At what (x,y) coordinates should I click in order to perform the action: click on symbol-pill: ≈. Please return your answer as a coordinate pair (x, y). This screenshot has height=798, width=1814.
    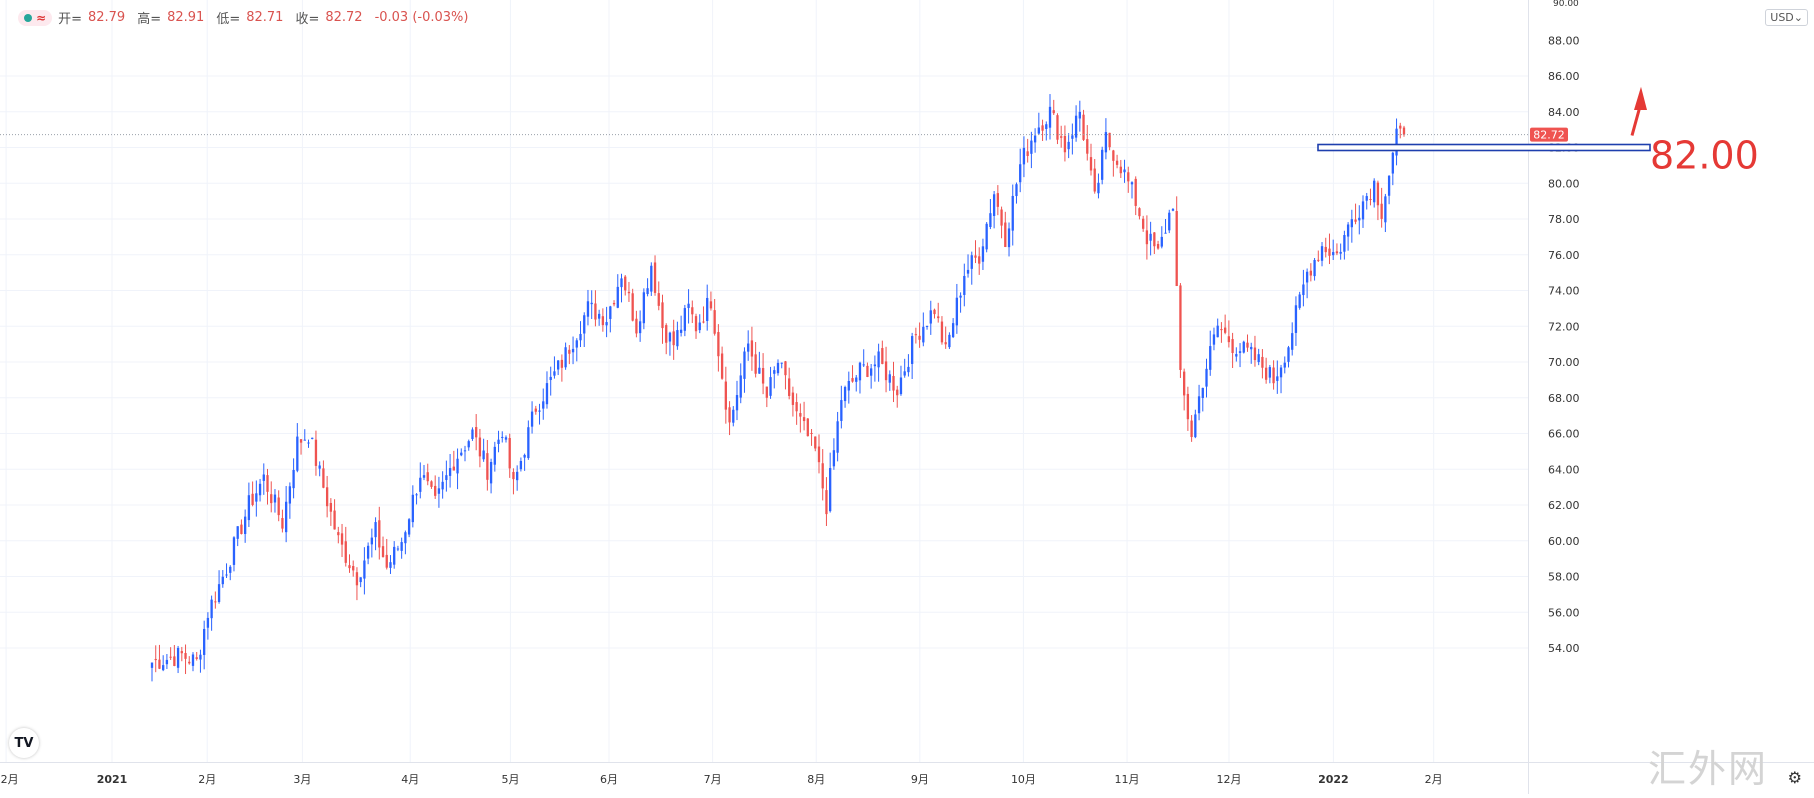
    Looking at the image, I should click on (35, 17).